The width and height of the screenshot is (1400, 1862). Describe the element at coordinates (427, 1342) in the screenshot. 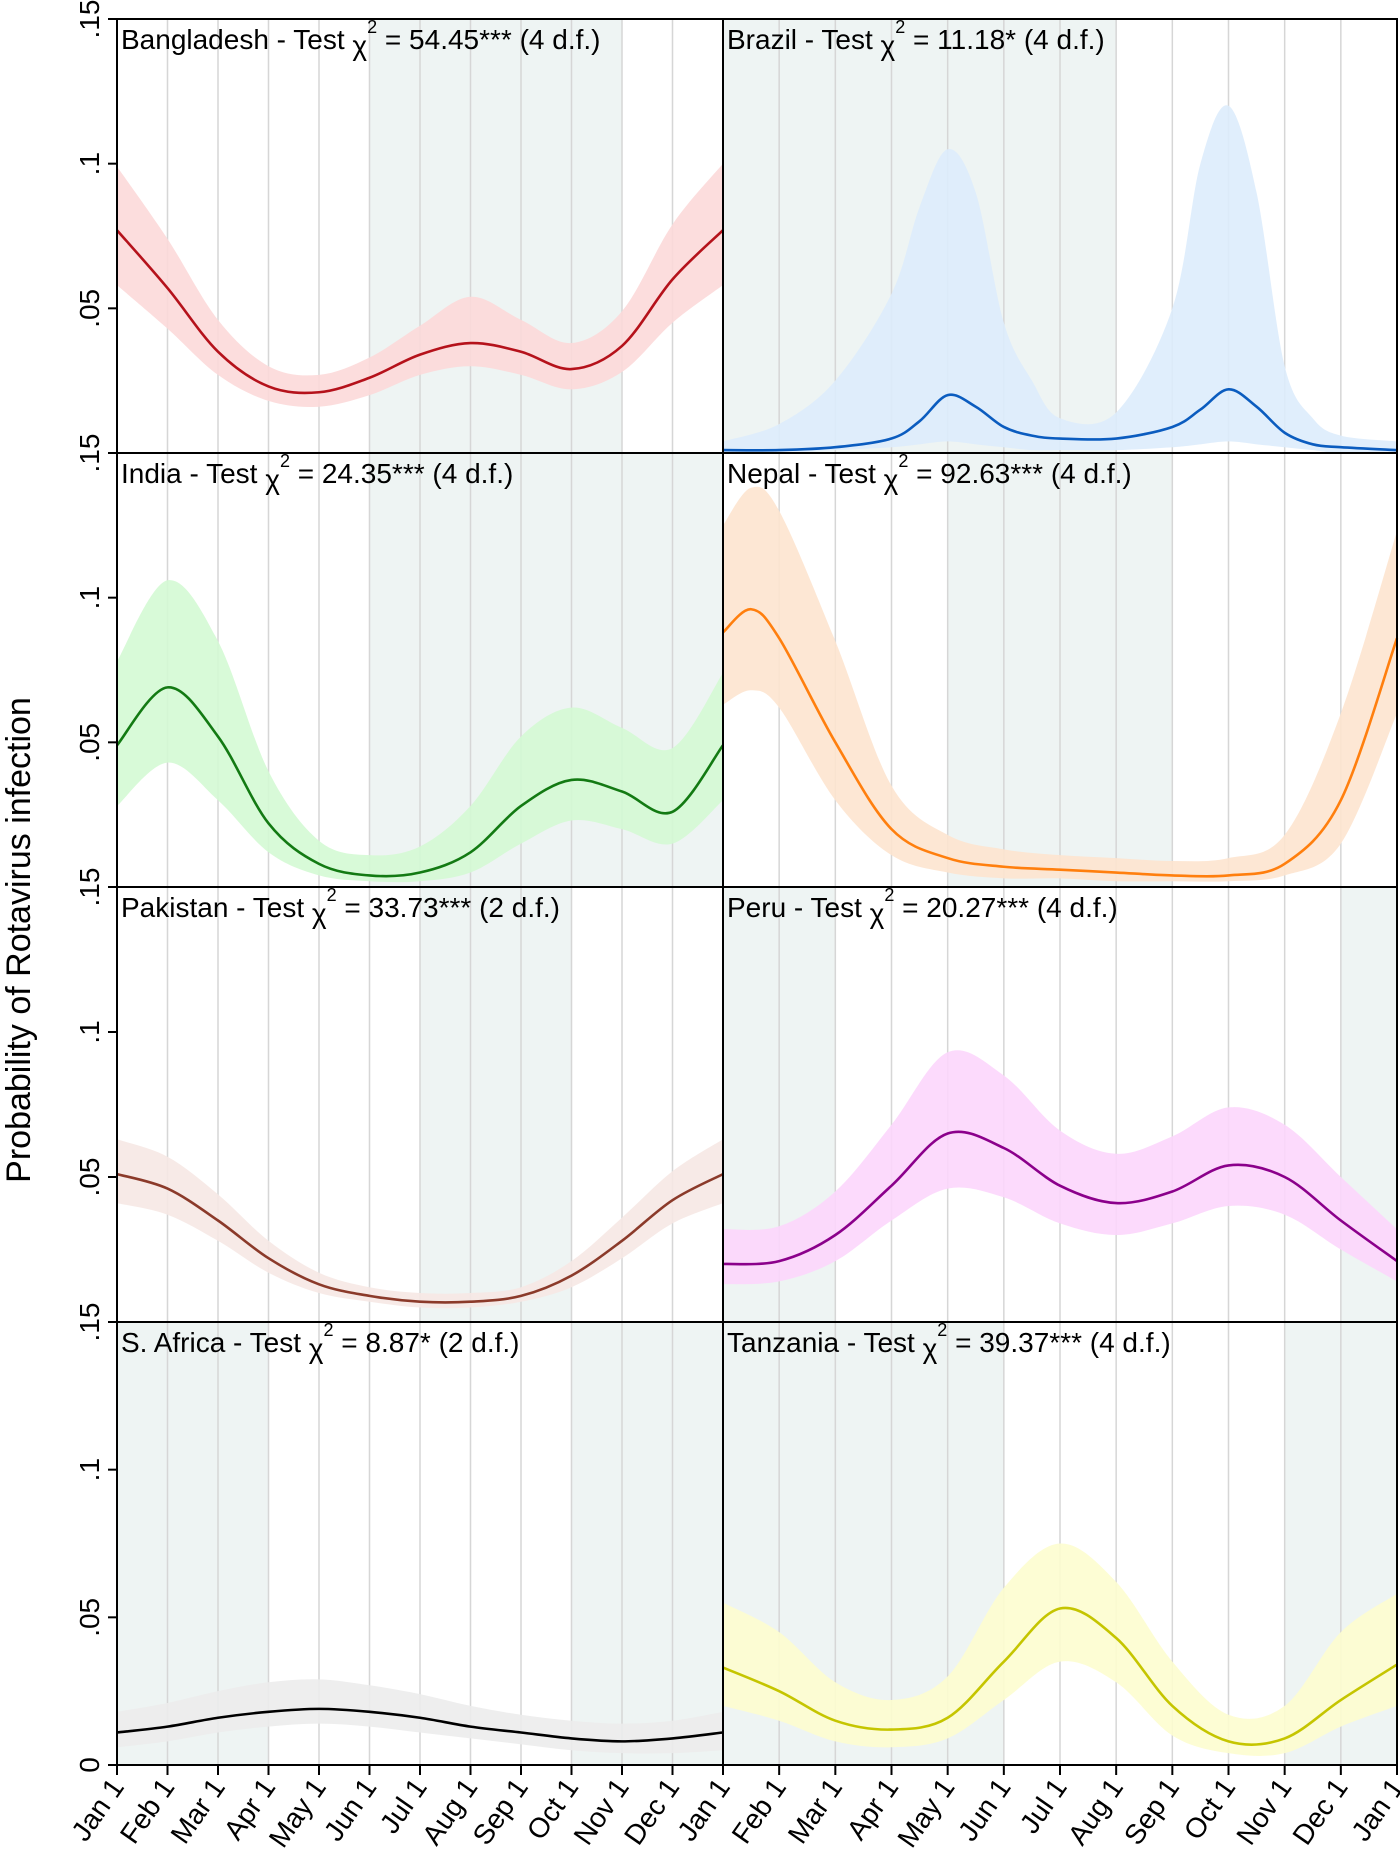

I see `title-stat: = 8.87* (2 d.f.)` at that location.